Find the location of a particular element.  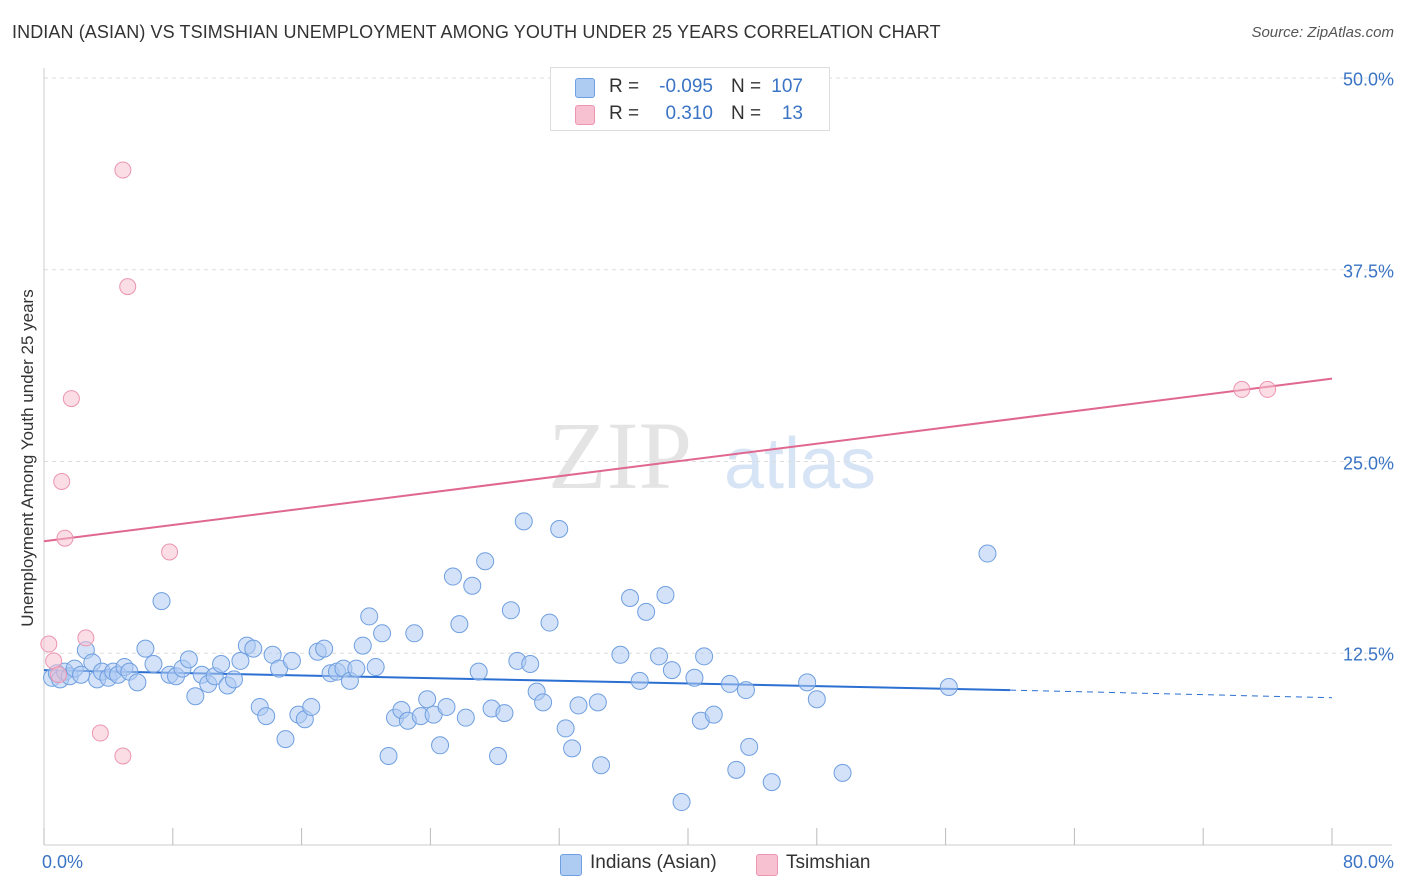

legend-r-value: 0.310 is located at coordinates (689, 113).